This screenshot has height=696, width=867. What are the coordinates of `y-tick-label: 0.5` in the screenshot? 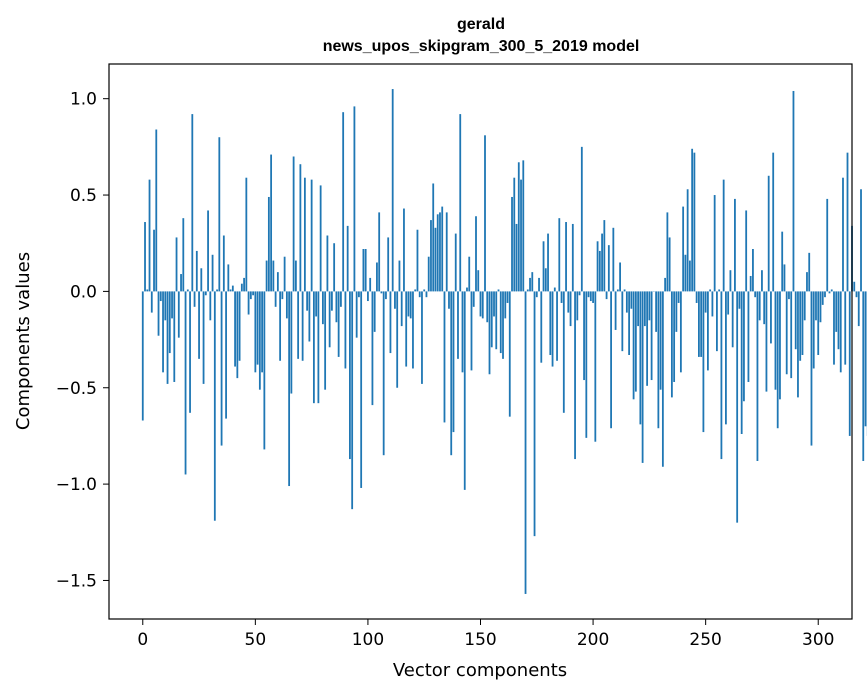 It's located at (83, 196).